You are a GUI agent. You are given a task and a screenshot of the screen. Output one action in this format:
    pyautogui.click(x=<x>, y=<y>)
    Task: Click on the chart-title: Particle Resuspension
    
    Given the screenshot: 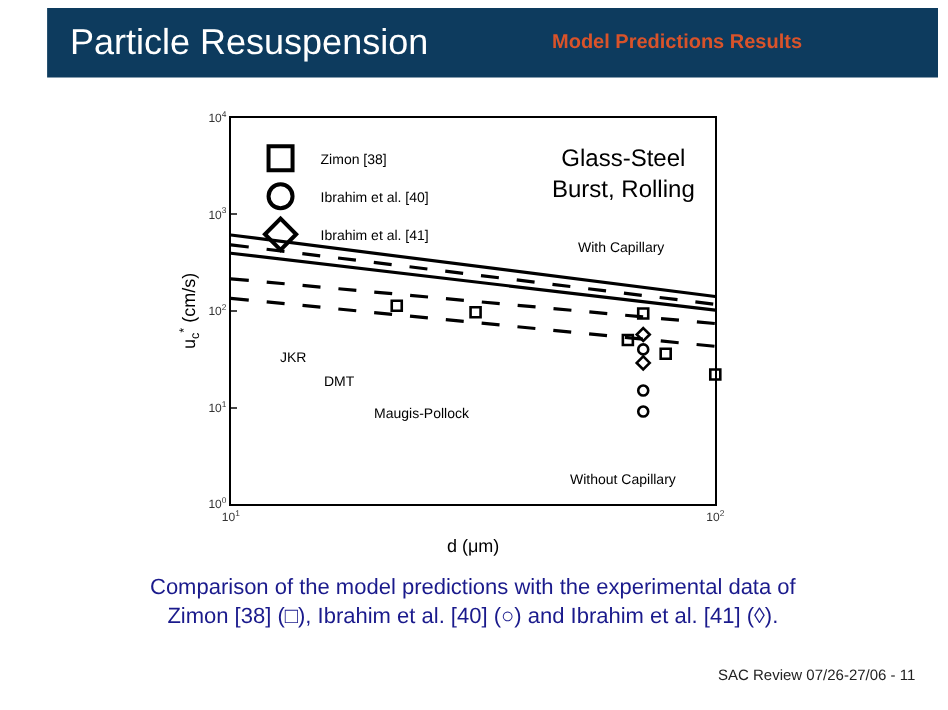 What is the action you would take?
    pyautogui.click(x=249, y=42)
    